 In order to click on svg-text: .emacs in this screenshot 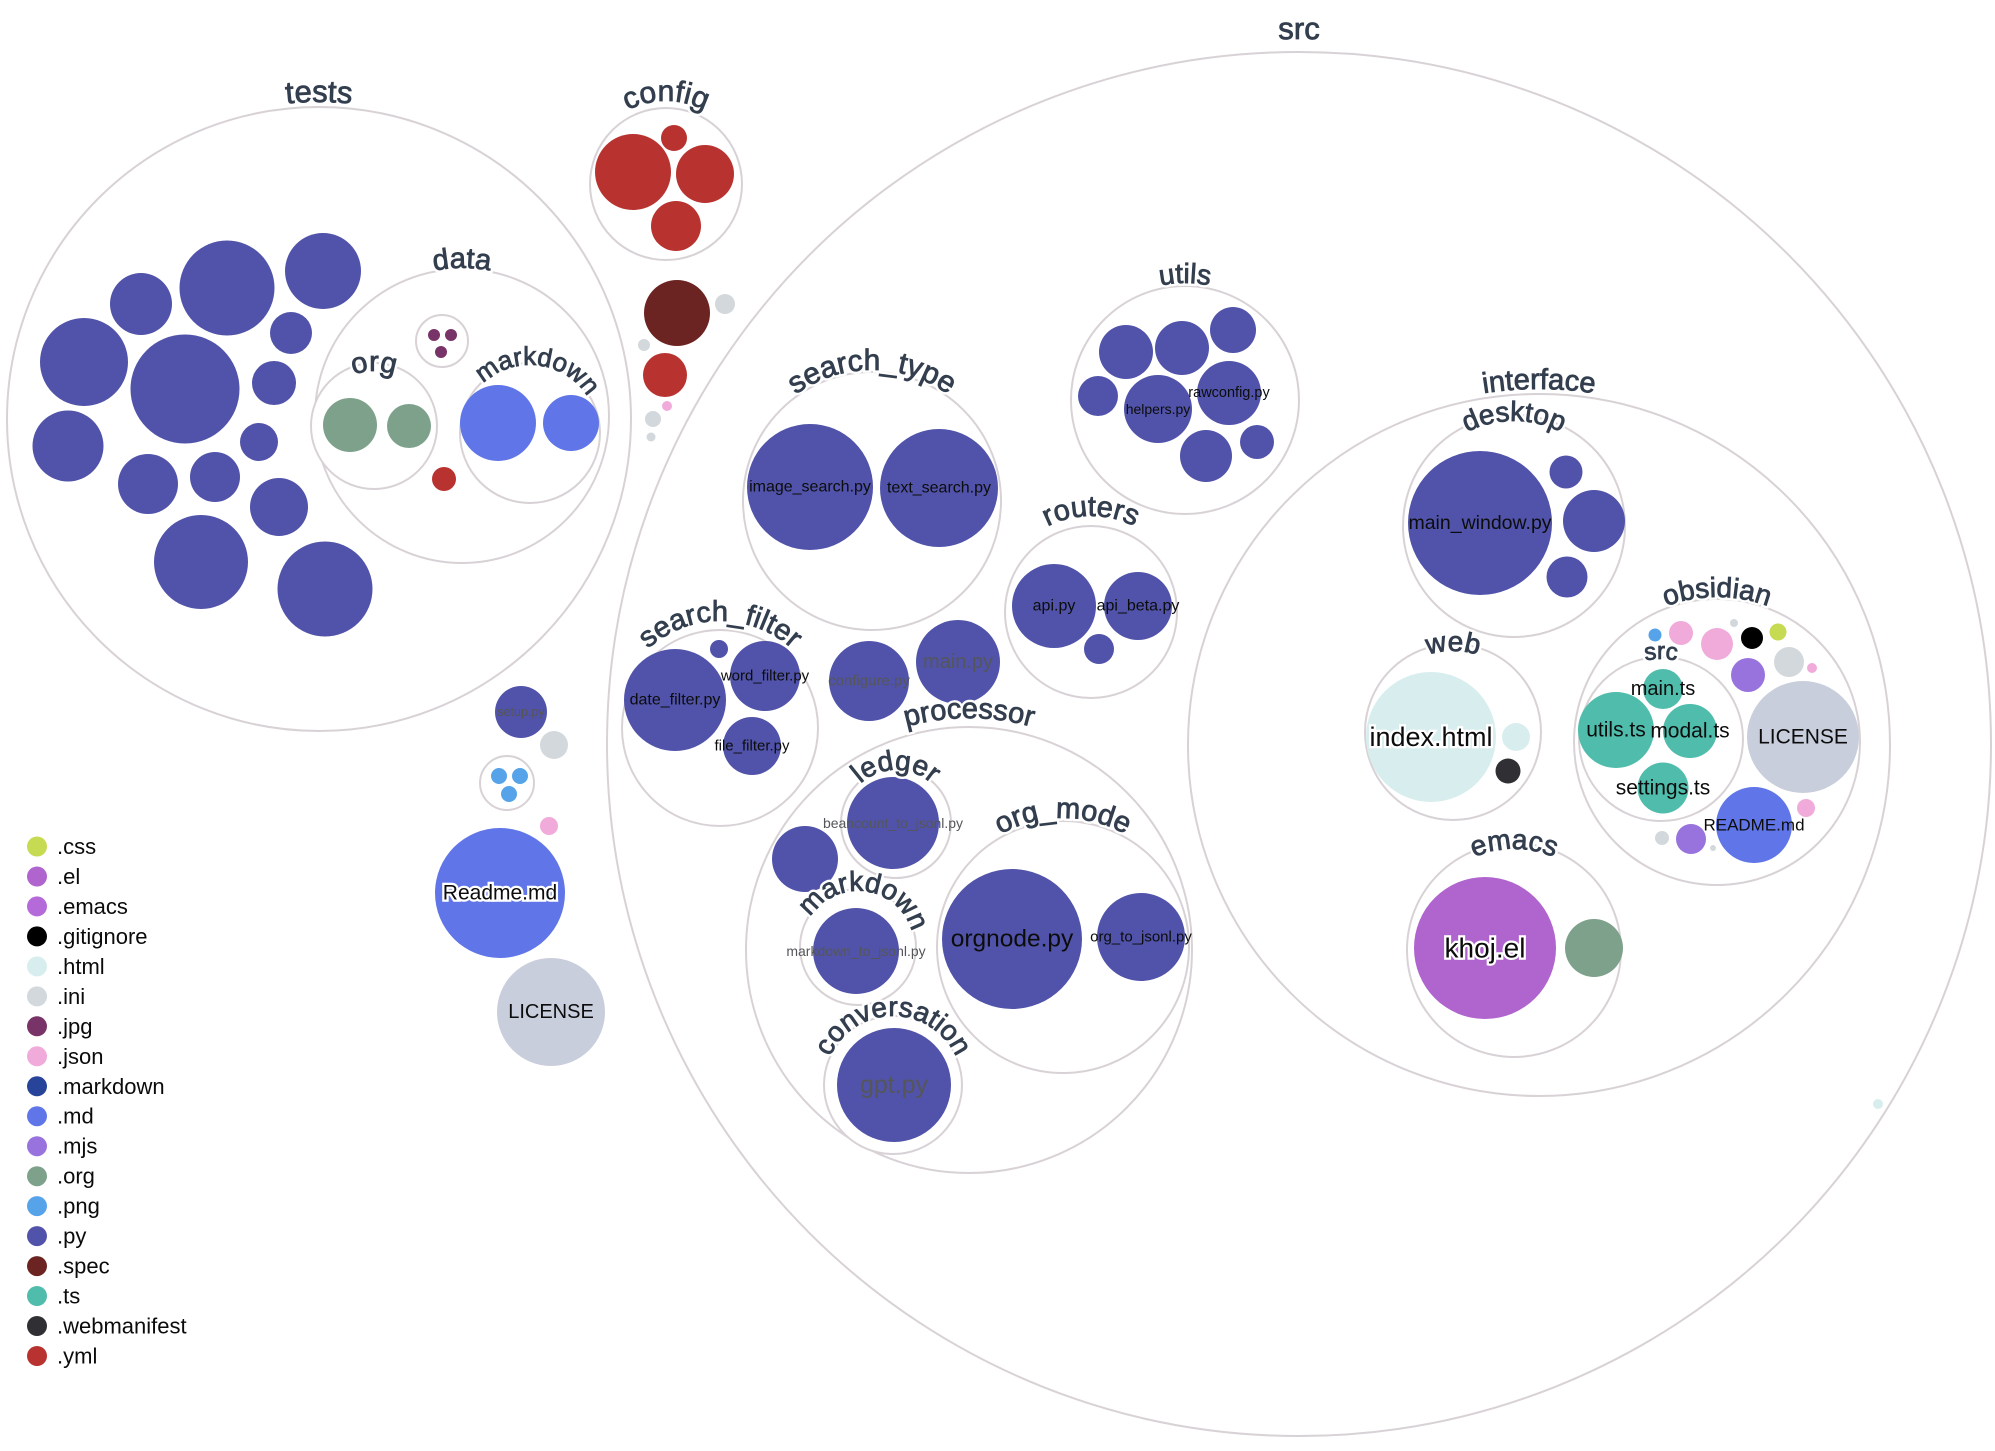, I will do `click(92, 906)`.